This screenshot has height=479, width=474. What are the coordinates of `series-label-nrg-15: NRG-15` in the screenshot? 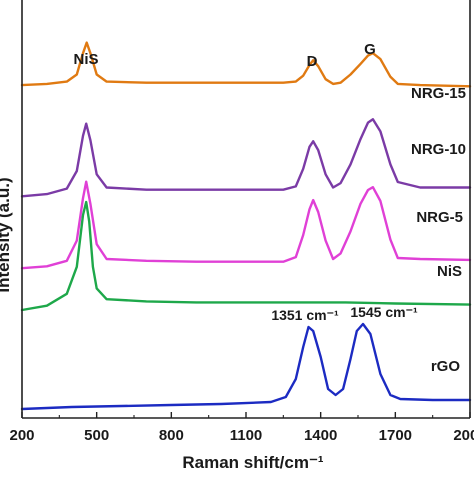 It's located at (438, 93).